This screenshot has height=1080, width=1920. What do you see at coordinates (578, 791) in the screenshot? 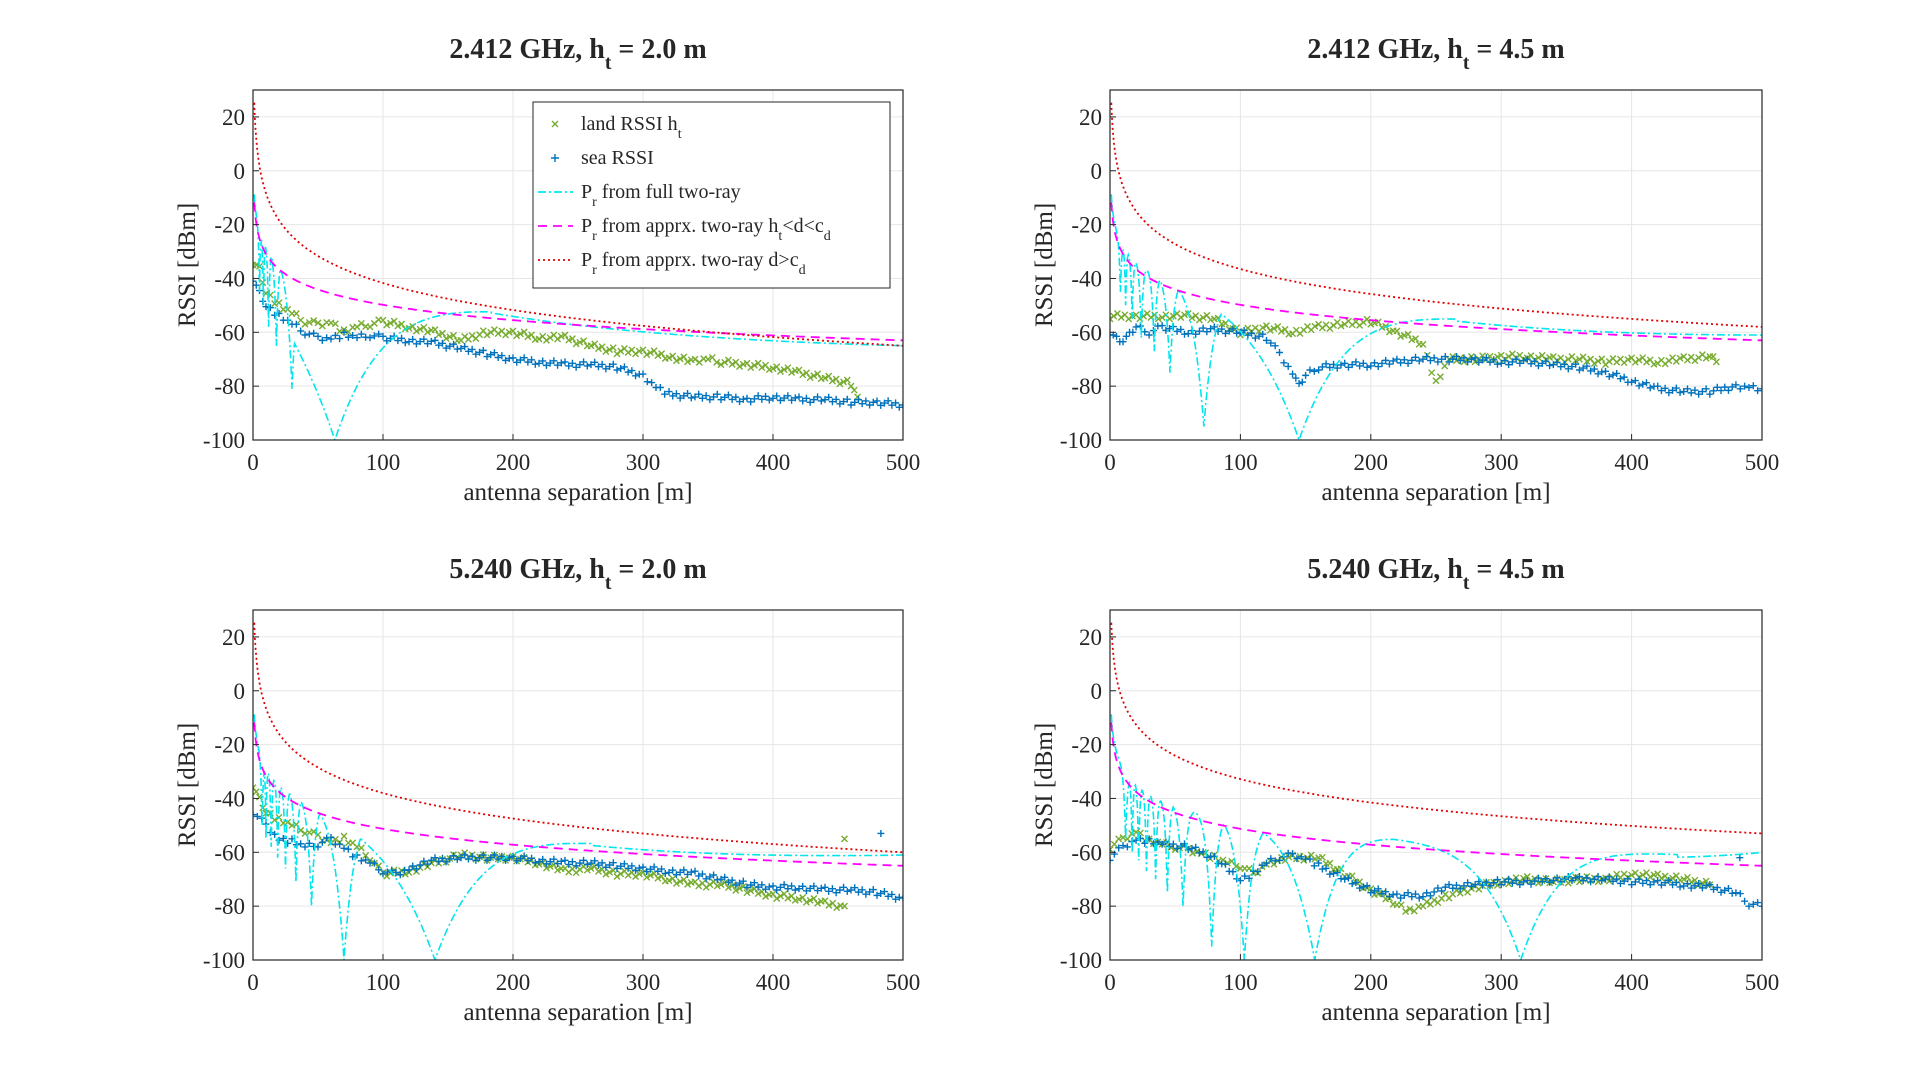
I see `plot-content` at bounding box center [578, 791].